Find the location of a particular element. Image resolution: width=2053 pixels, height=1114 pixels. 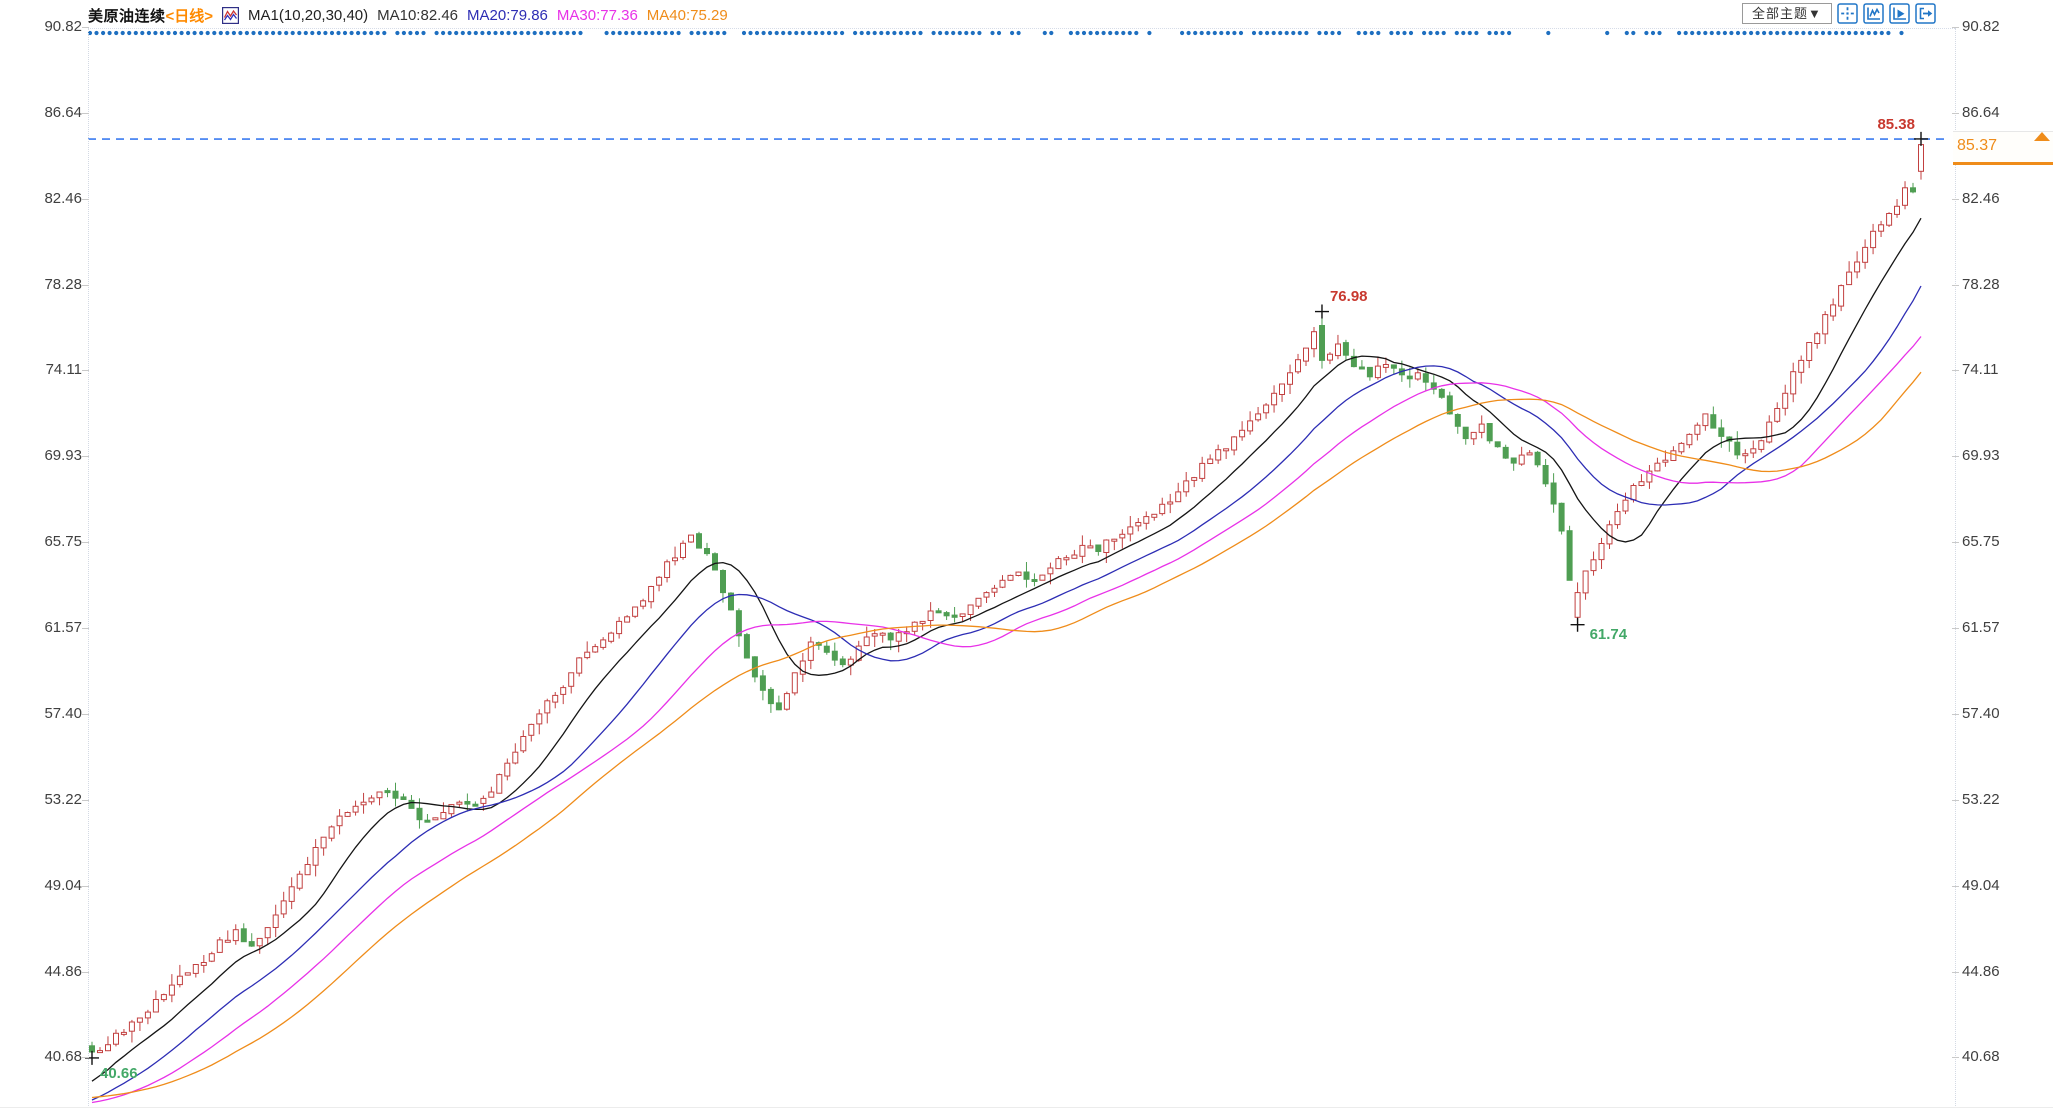

all-themes-dropdown-button: 全部主题▼ is located at coordinates (1787, 13).